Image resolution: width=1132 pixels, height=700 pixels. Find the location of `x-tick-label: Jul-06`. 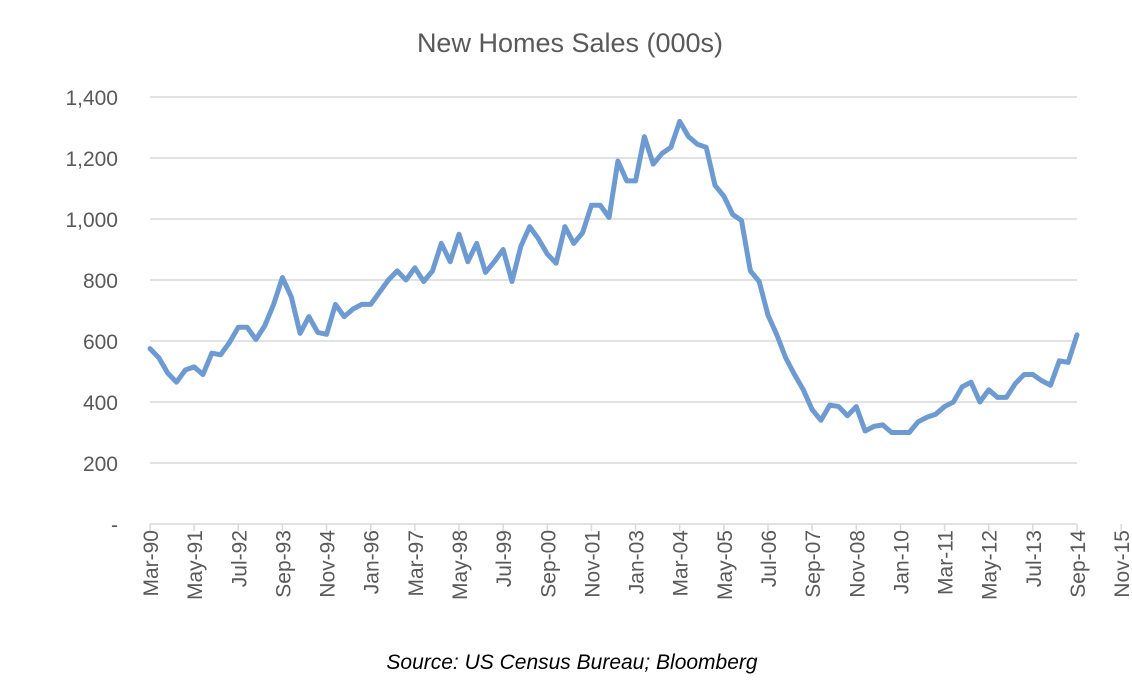

x-tick-label: Jul-06 is located at coordinates (769, 558).